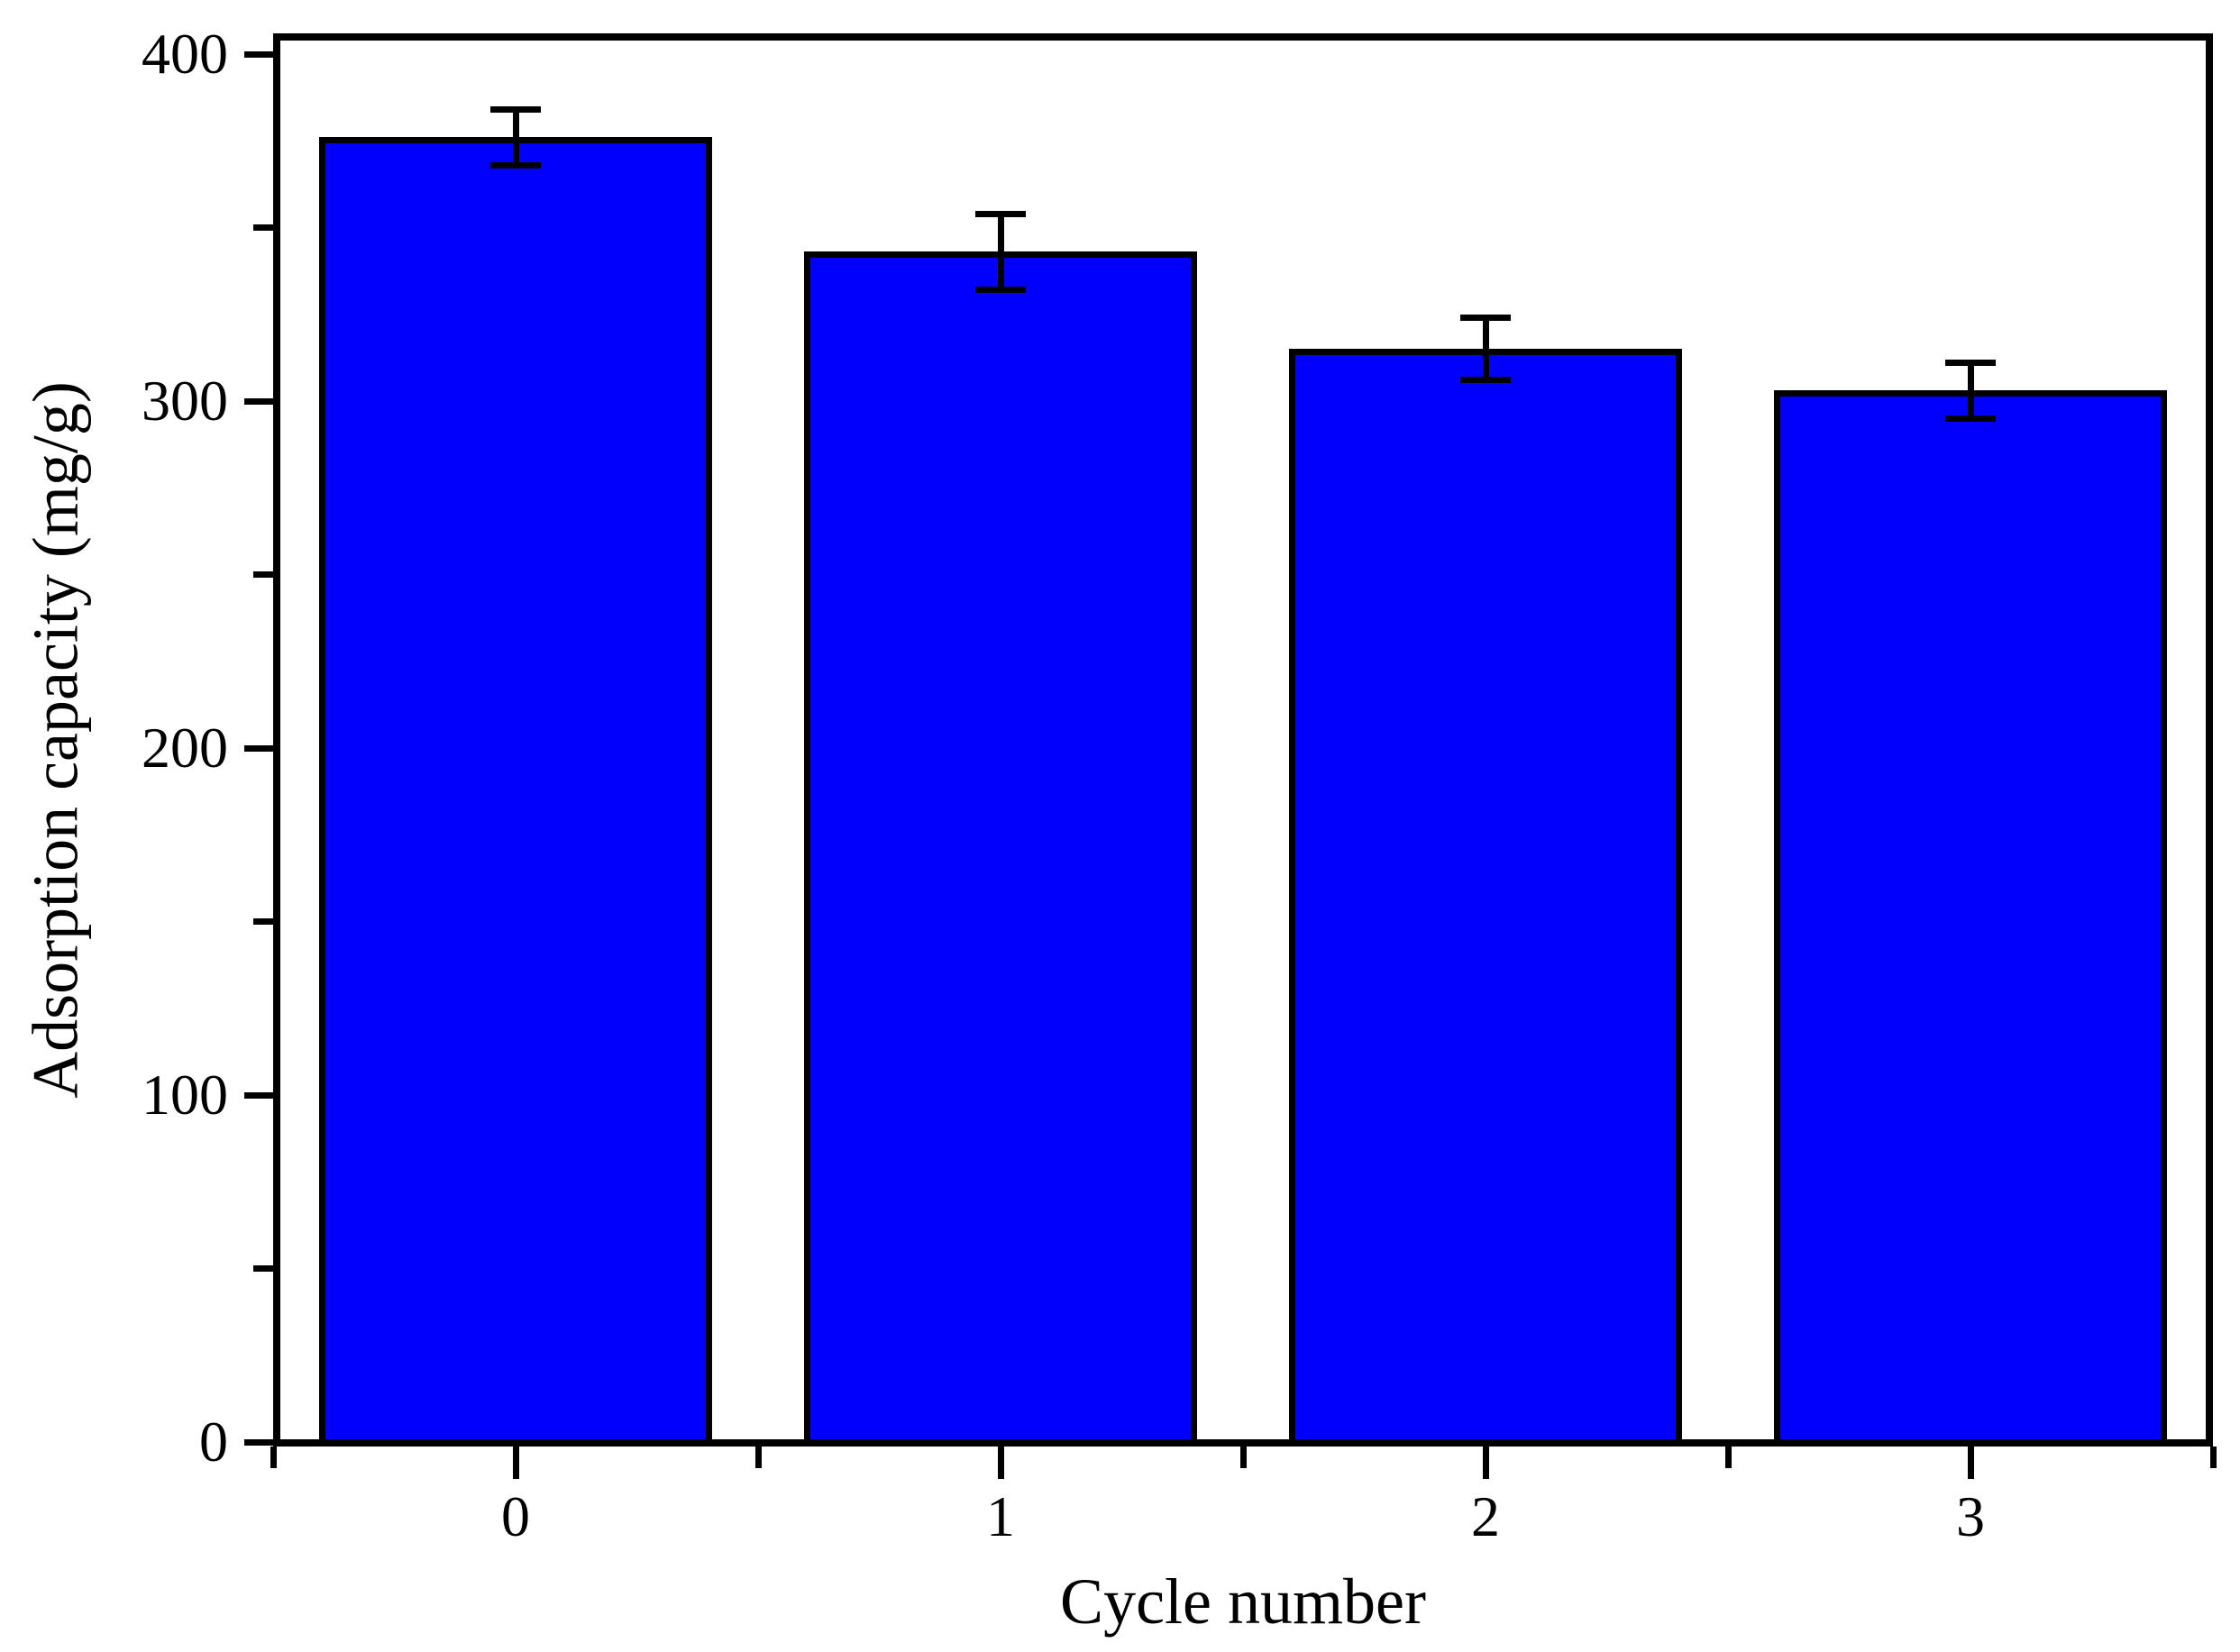 This screenshot has width=2240, height=1652. What do you see at coordinates (213, 1442) in the screenshot?
I see `y-tick-label-0: 0` at bounding box center [213, 1442].